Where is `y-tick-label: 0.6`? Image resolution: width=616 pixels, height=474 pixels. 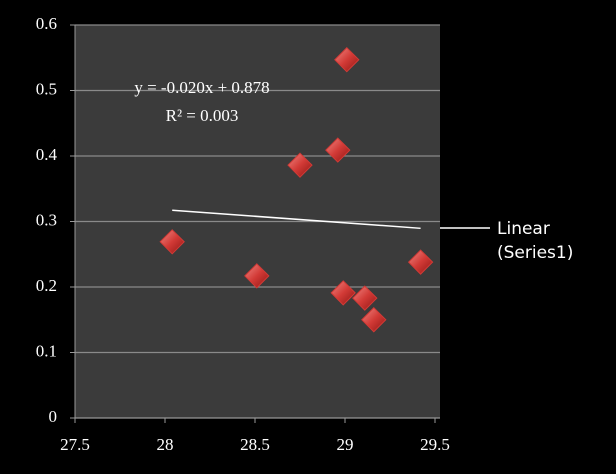
y-tick-label: 0.6 is located at coordinates (46, 23).